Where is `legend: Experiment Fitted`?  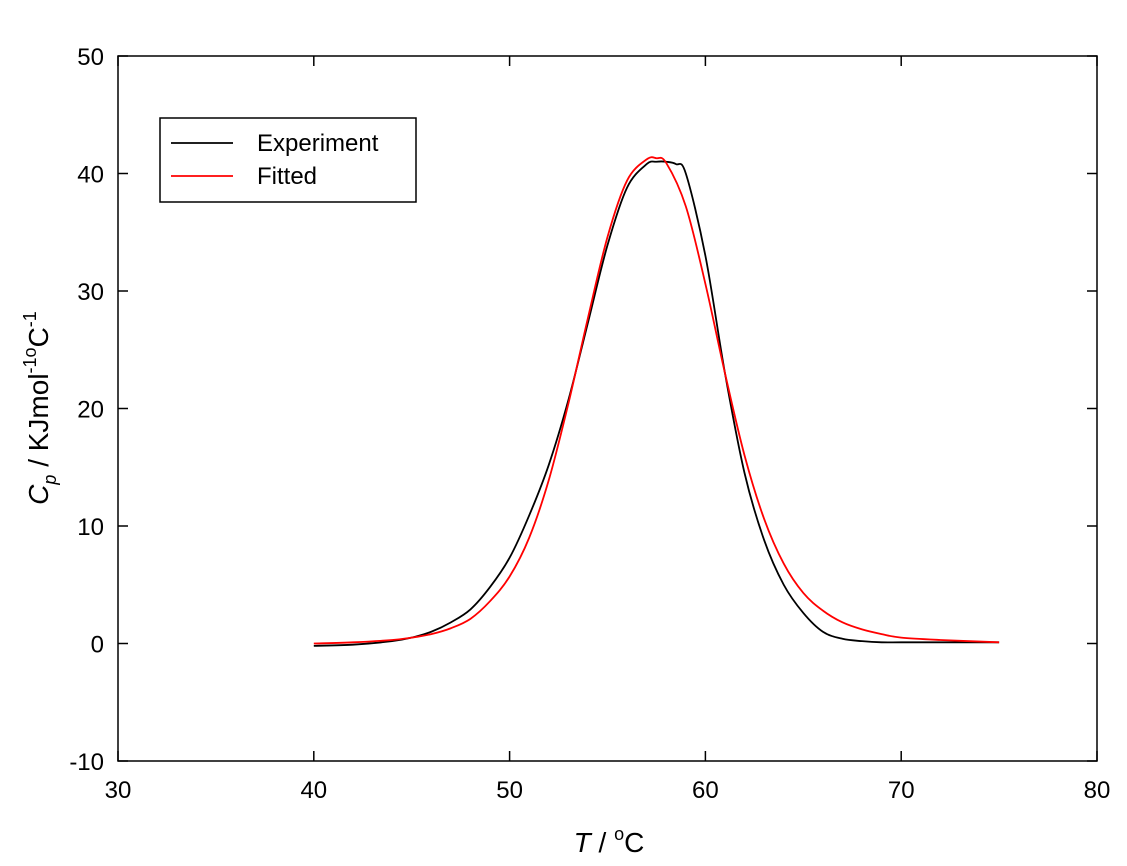 legend: Experiment Fitted is located at coordinates (288, 160).